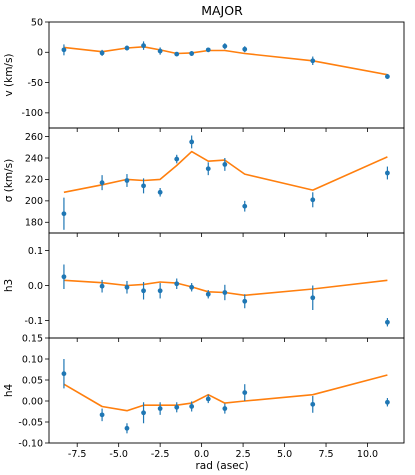 The height and width of the screenshot is (475, 415). Describe the element at coordinates (34, 223) in the screenshot. I see `y-tick-label: 180` at that location.